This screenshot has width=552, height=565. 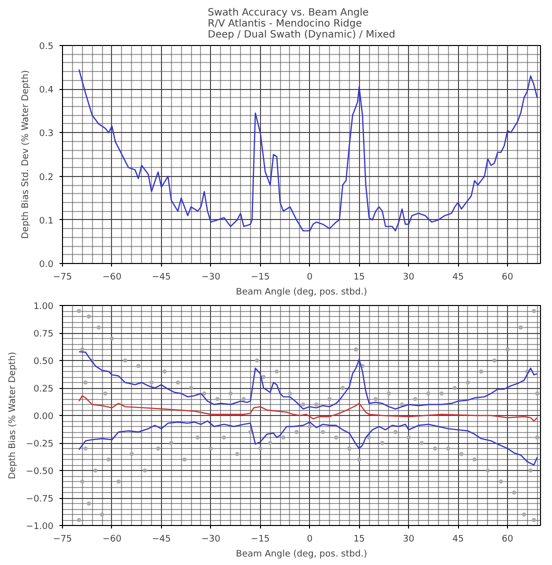 I want to click on y-tick-label: 0.1, so click(x=46, y=221).